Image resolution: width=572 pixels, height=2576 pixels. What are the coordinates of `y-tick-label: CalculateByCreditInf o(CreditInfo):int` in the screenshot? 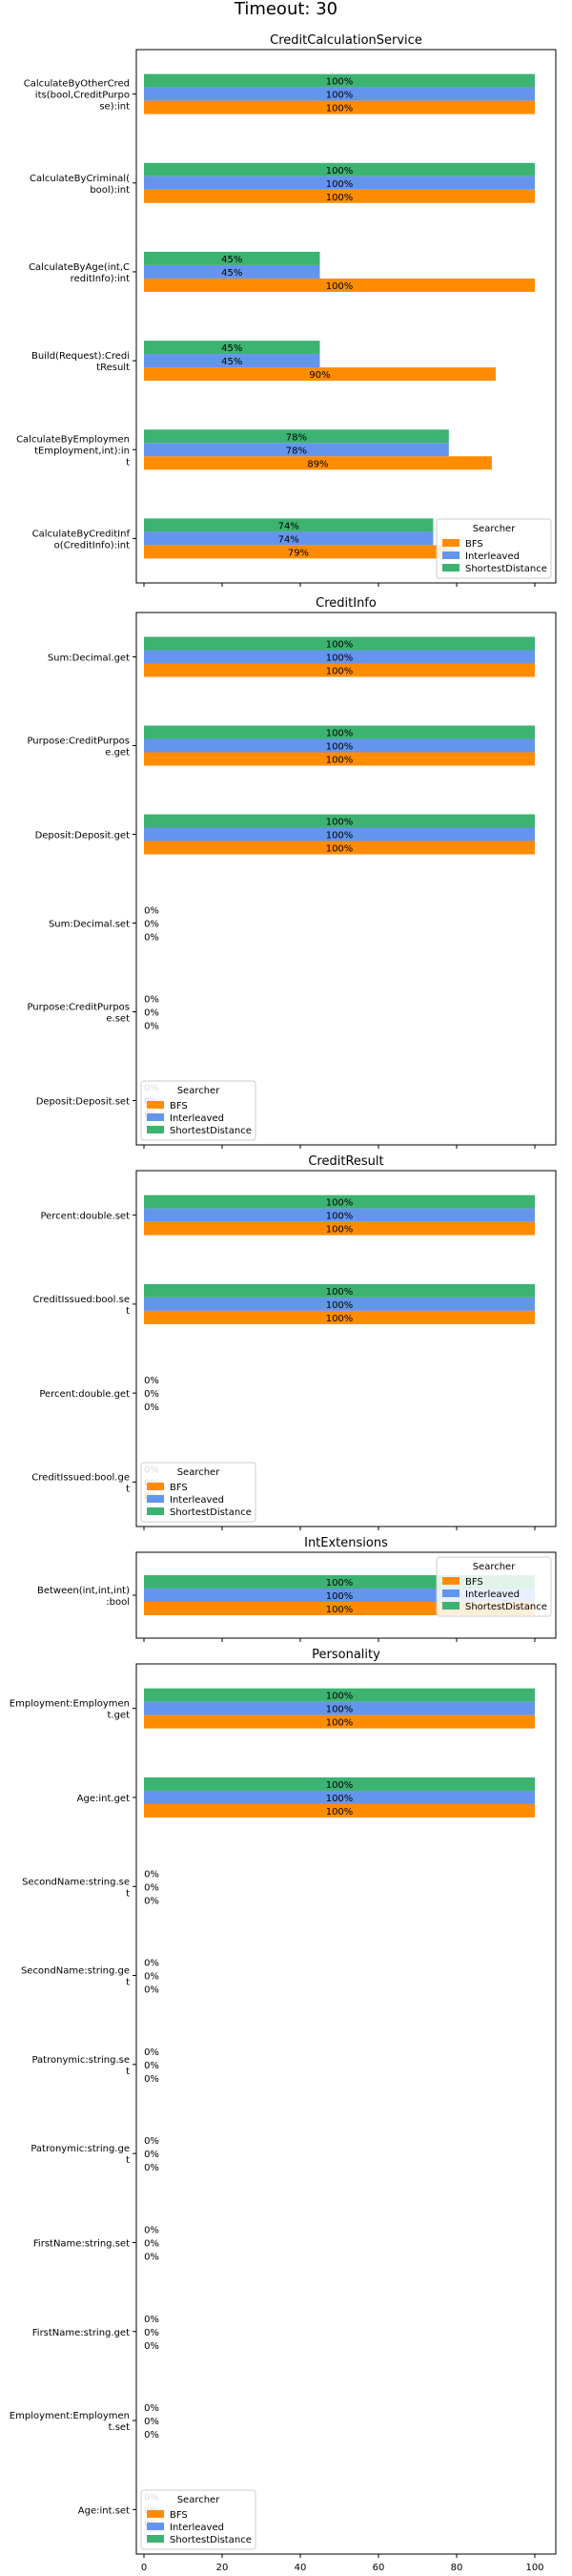 It's located at (81, 540).